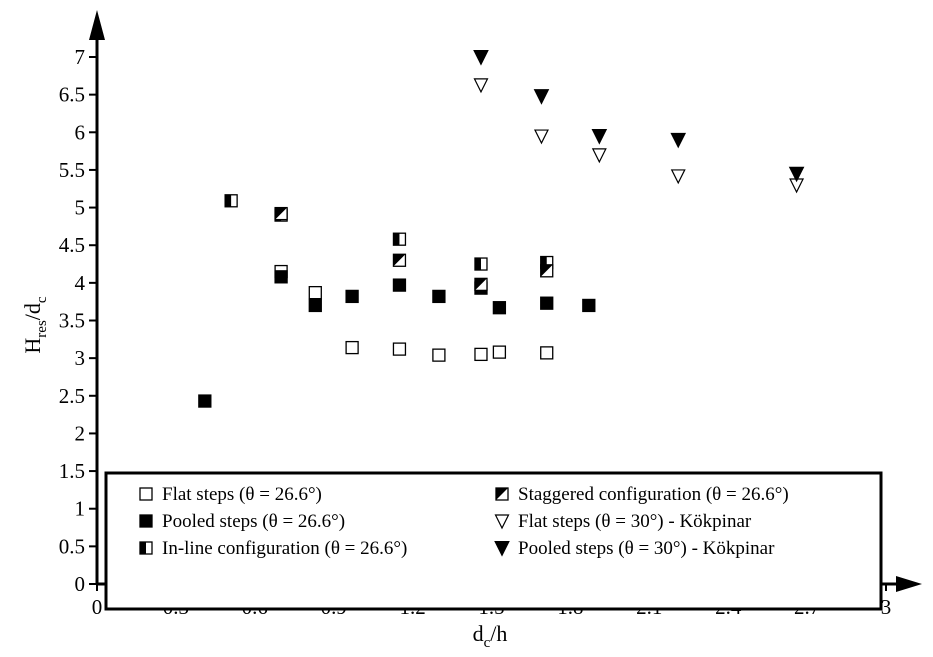 This screenshot has width=933, height=657. Describe the element at coordinates (242, 494) in the screenshot. I see `legend-label: Flat steps (θ = 26.6°)` at that location.